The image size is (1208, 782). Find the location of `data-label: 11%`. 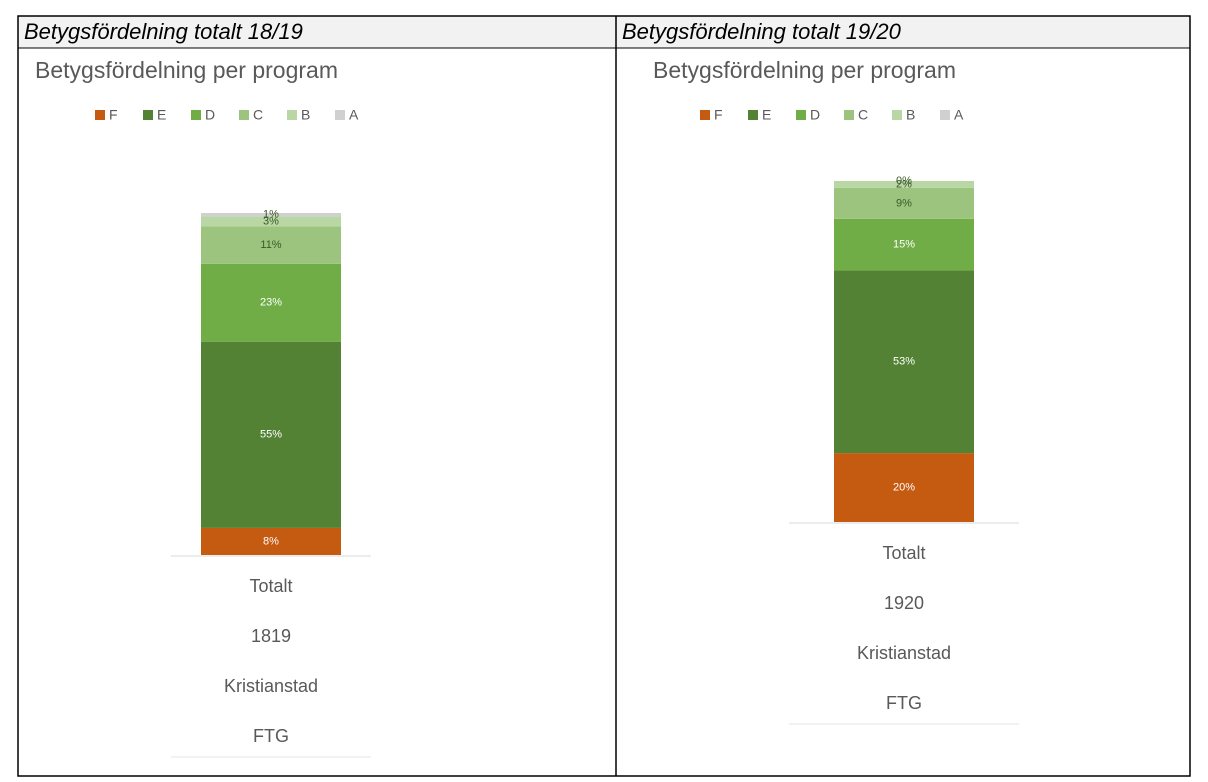

data-label: 11% is located at coordinates (270, 245).